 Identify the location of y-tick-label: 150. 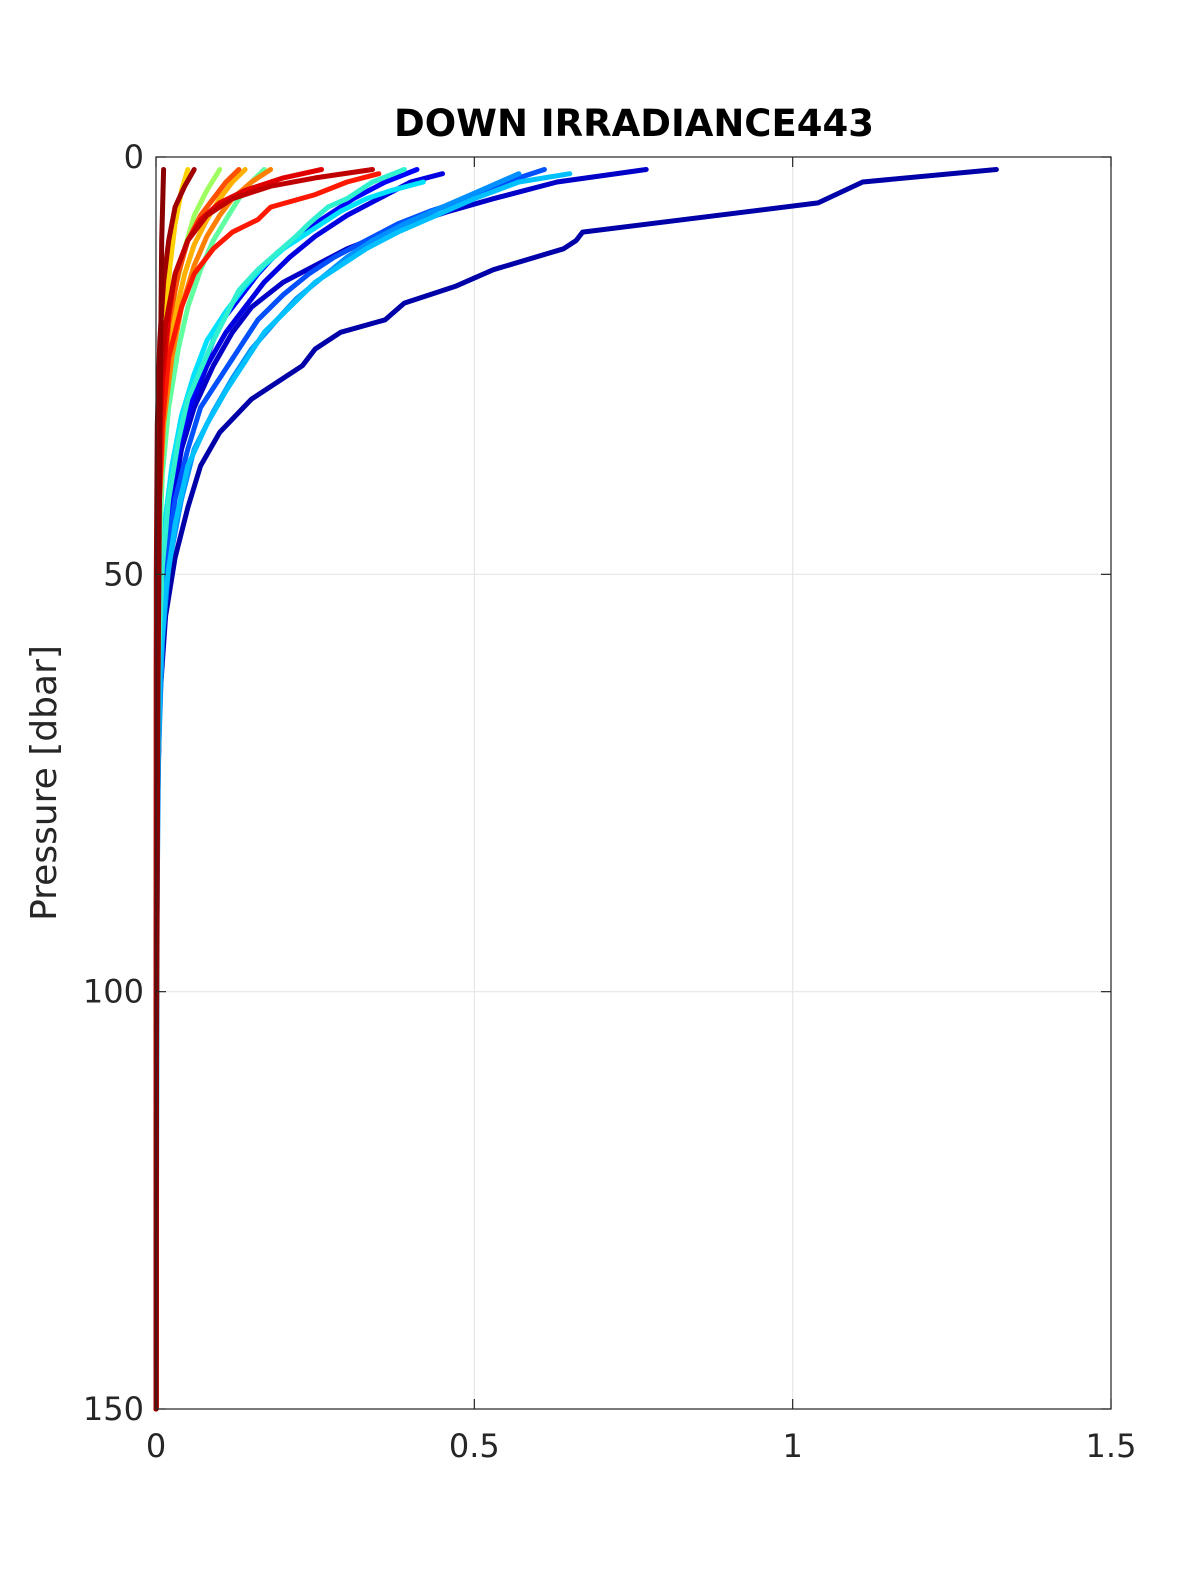
(113, 1409).